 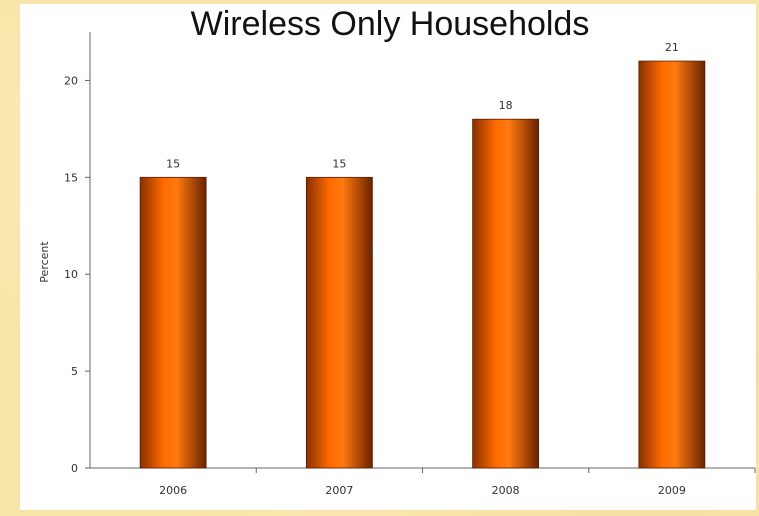 What do you see at coordinates (672, 490) in the screenshot?
I see `x-tick-label: 2009` at bounding box center [672, 490].